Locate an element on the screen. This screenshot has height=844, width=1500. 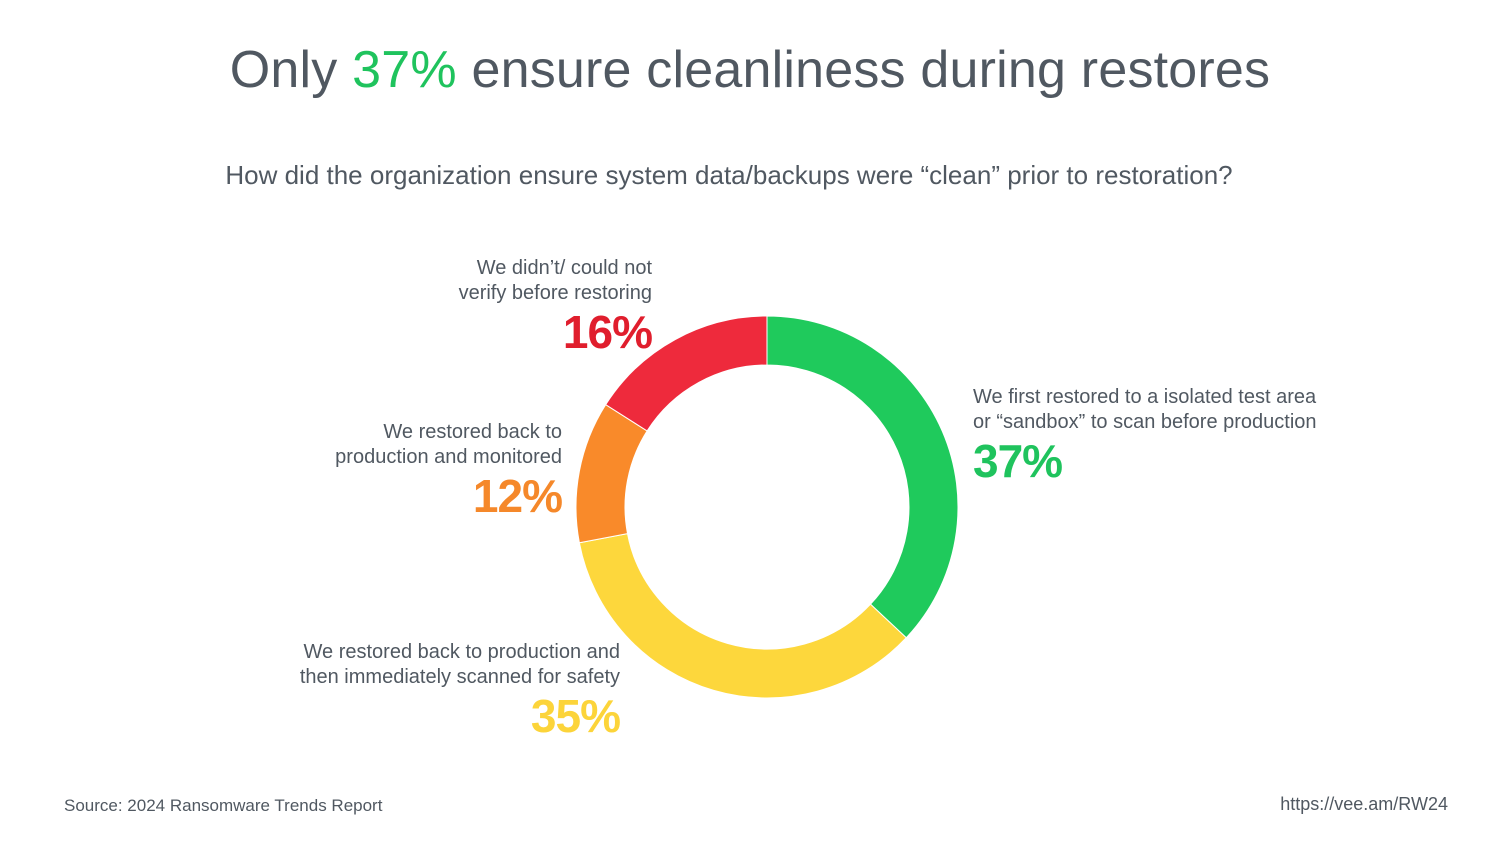
title-highlight: 37% is located at coordinates (404, 70).